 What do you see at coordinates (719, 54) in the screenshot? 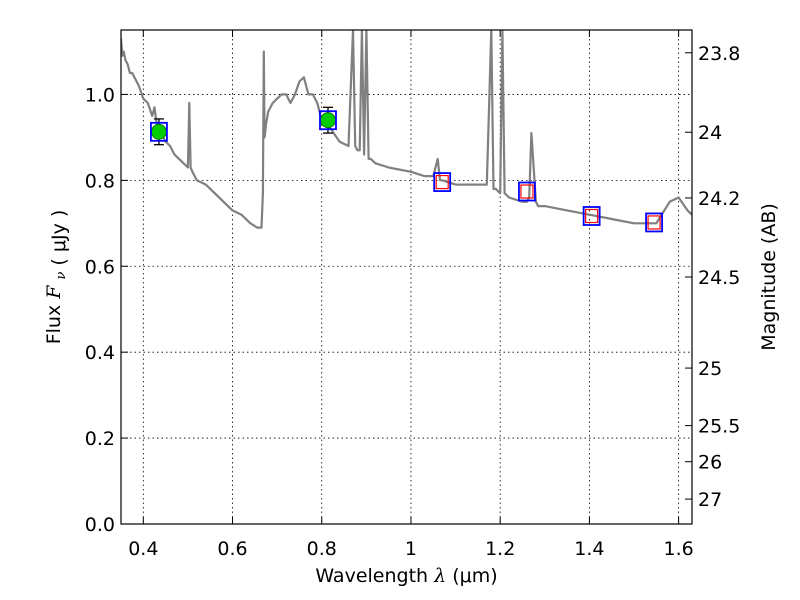
I see `y2-tick-label: 23.8` at bounding box center [719, 54].